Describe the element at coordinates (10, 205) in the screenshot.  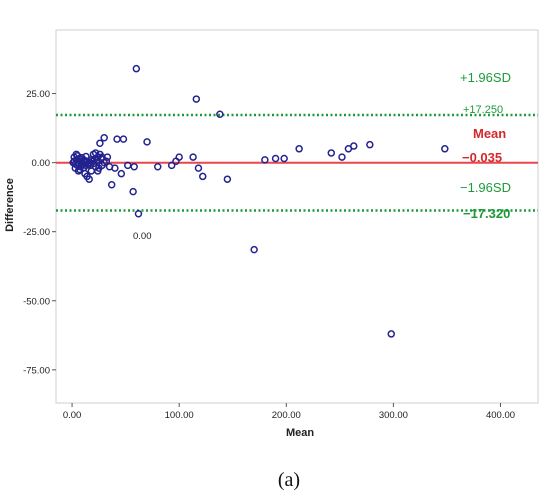
I see `y-axis-title: Difference` at that location.